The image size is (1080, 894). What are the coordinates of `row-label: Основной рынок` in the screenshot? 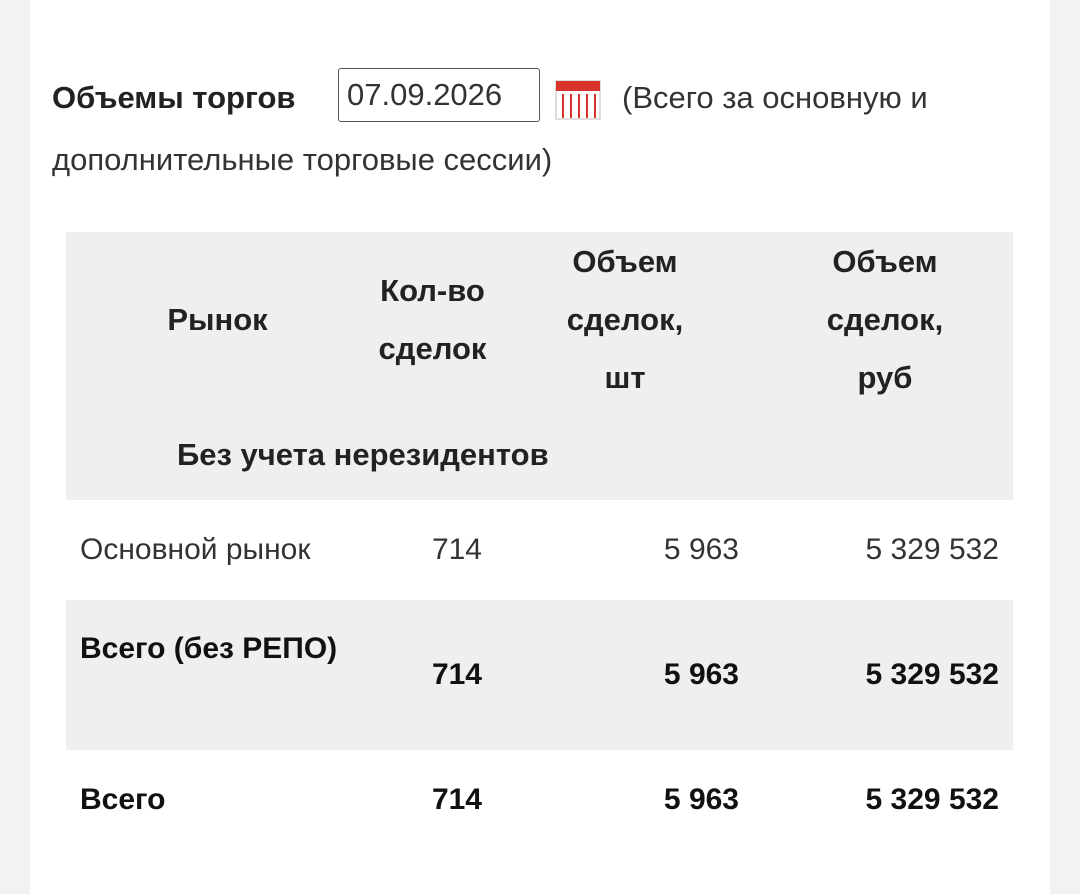 It's located at (195, 549).